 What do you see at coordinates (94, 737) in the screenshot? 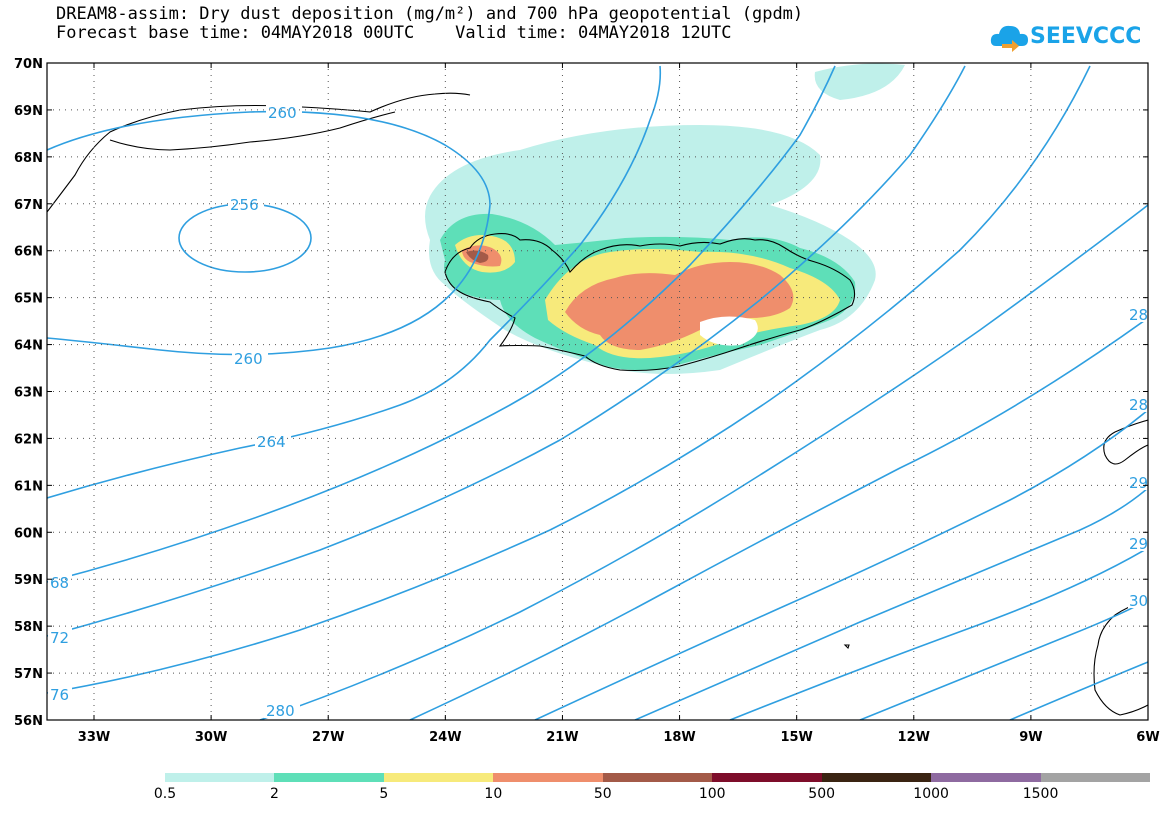
I see `lon-label: 33W` at bounding box center [94, 737].